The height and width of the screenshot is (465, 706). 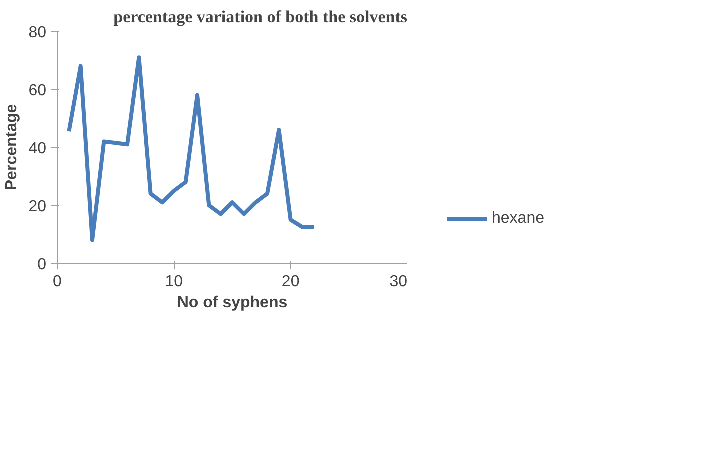 What do you see at coordinates (191, 149) in the screenshot?
I see `line-series` at bounding box center [191, 149].